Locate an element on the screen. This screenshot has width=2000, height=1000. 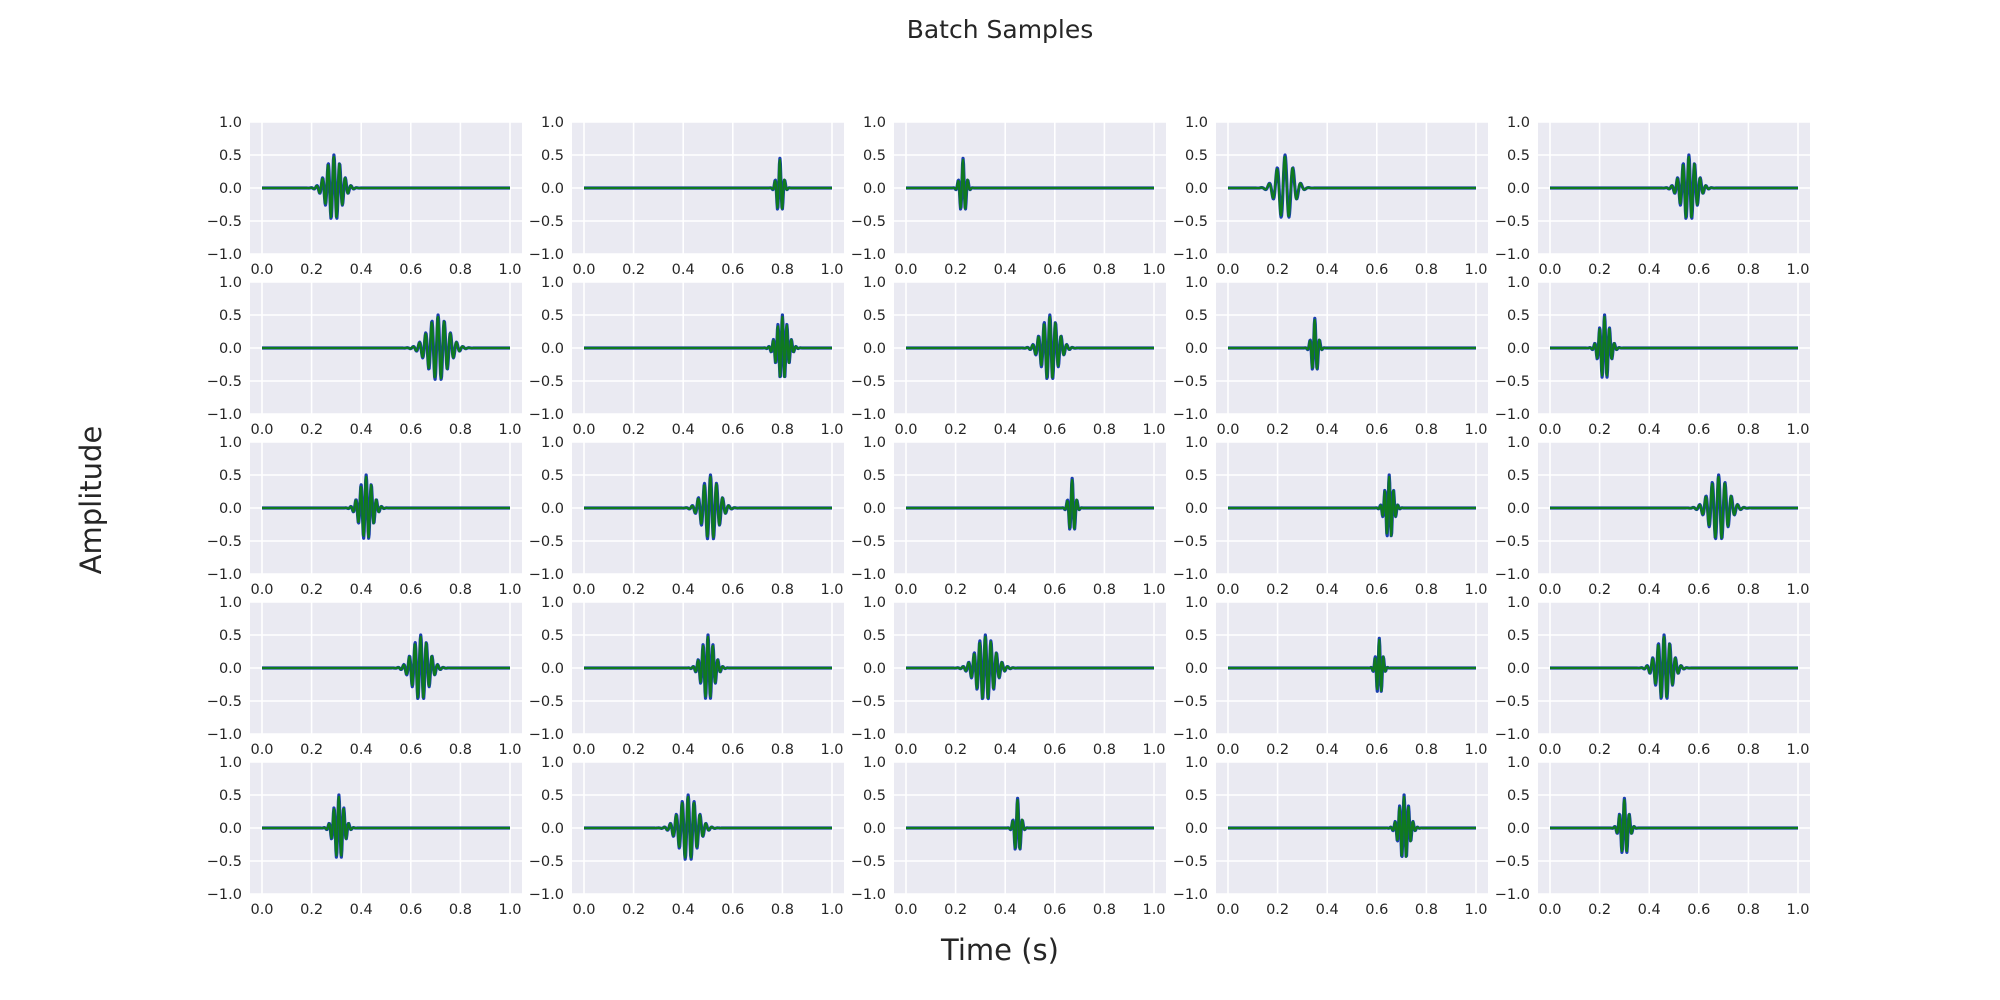
subplot-11: 1.0 0.5 0.0 −0.5 −1.0 0.0 0.2 0.4 0.6 0.8 1.0 is located at coordinates (364, 516).